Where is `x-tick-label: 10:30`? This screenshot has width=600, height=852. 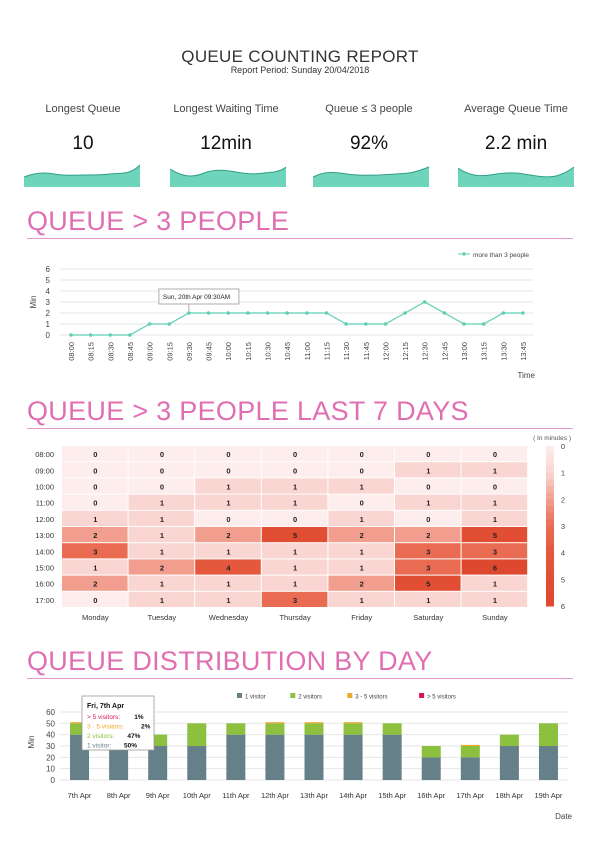
x-tick-label: 10:30 is located at coordinates (268, 351).